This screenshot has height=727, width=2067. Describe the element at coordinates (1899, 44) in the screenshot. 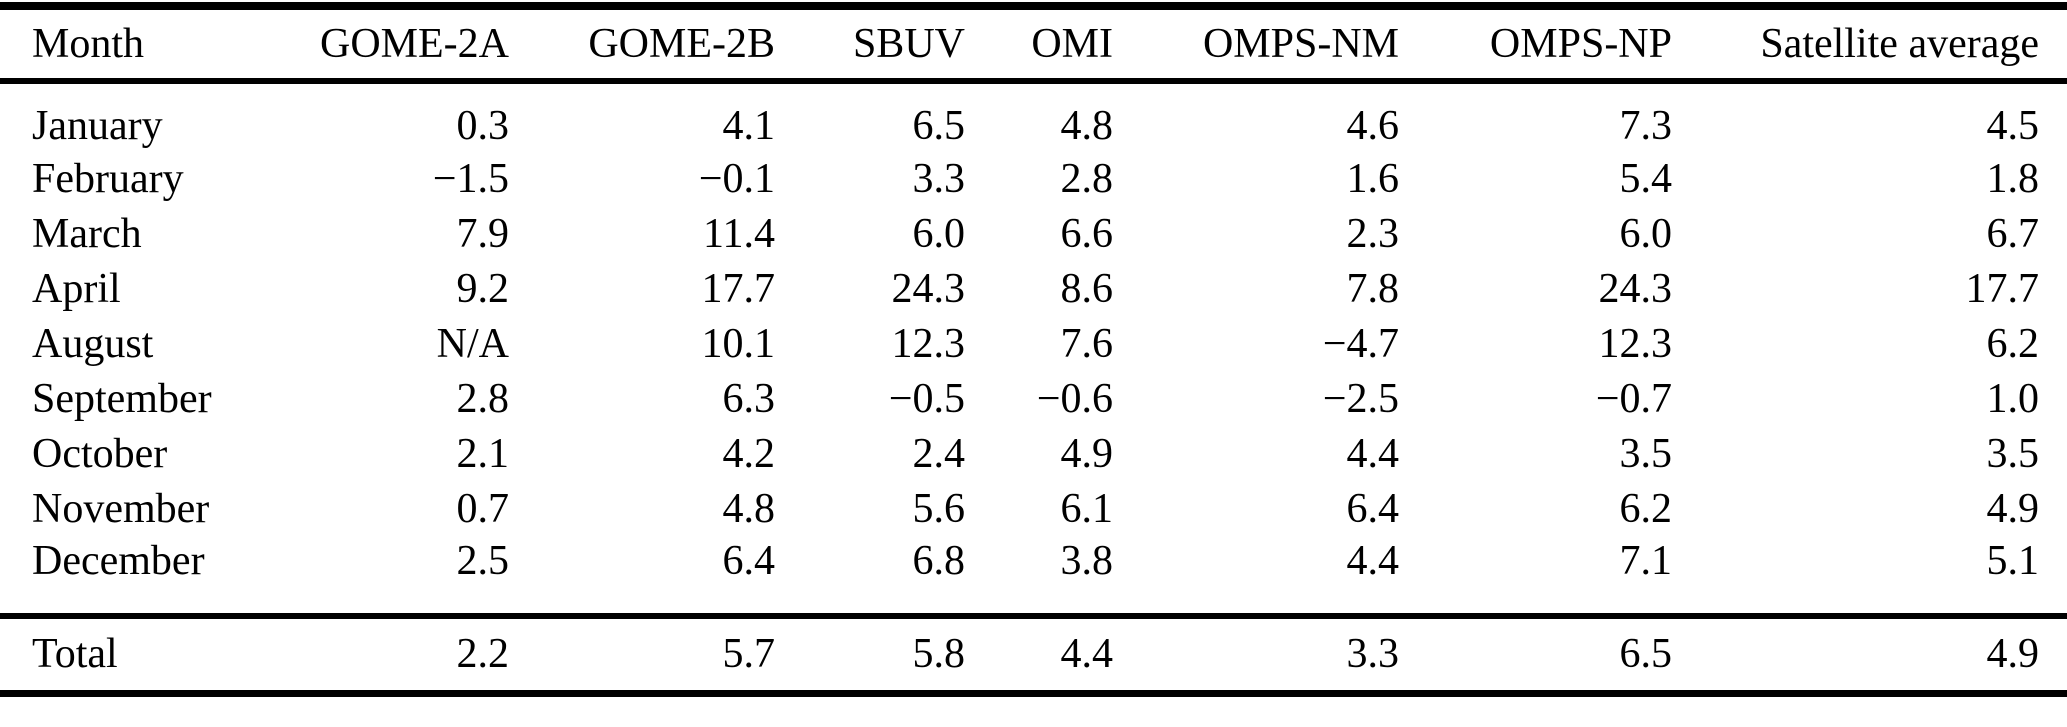

I see `column-header-satellite-average: Satellite average` at that location.